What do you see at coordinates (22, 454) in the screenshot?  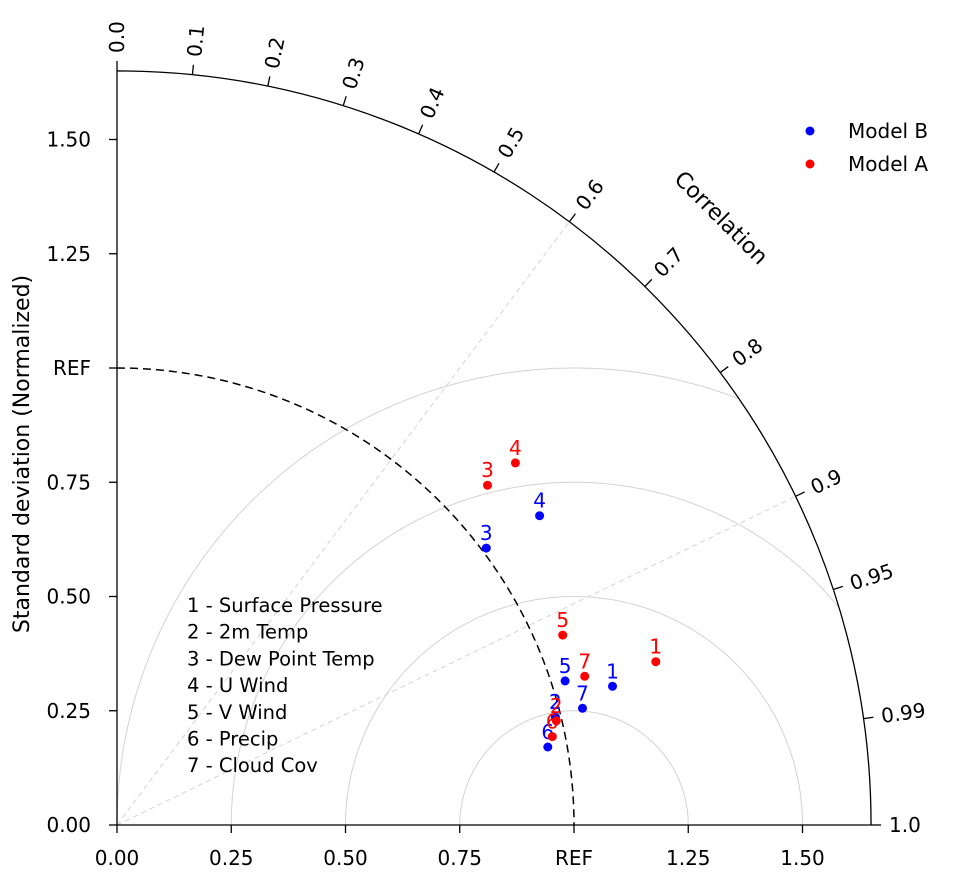 I see `y-axis-title: Standard deviation (Normalized)` at bounding box center [22, 454].